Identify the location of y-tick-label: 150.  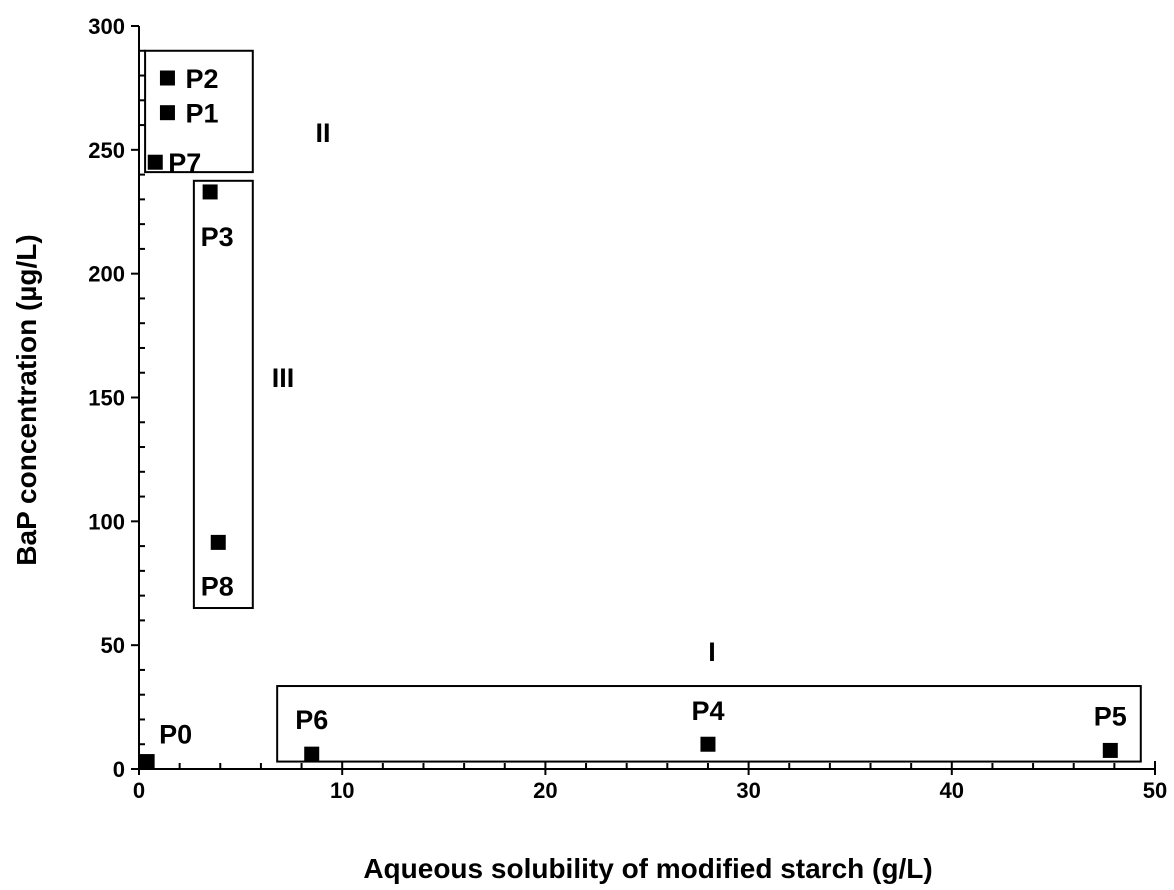
(106, 398).